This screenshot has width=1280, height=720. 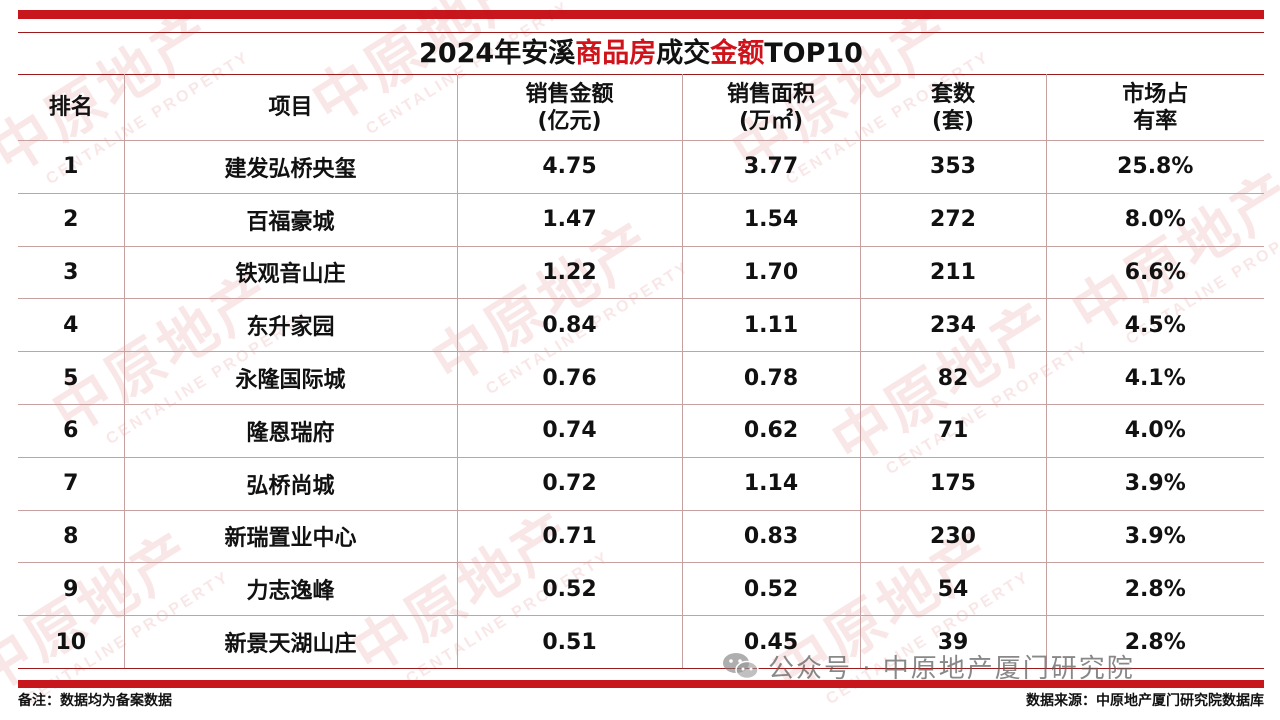 I want to click on units-cell: 234, so click(x=953, y=325).